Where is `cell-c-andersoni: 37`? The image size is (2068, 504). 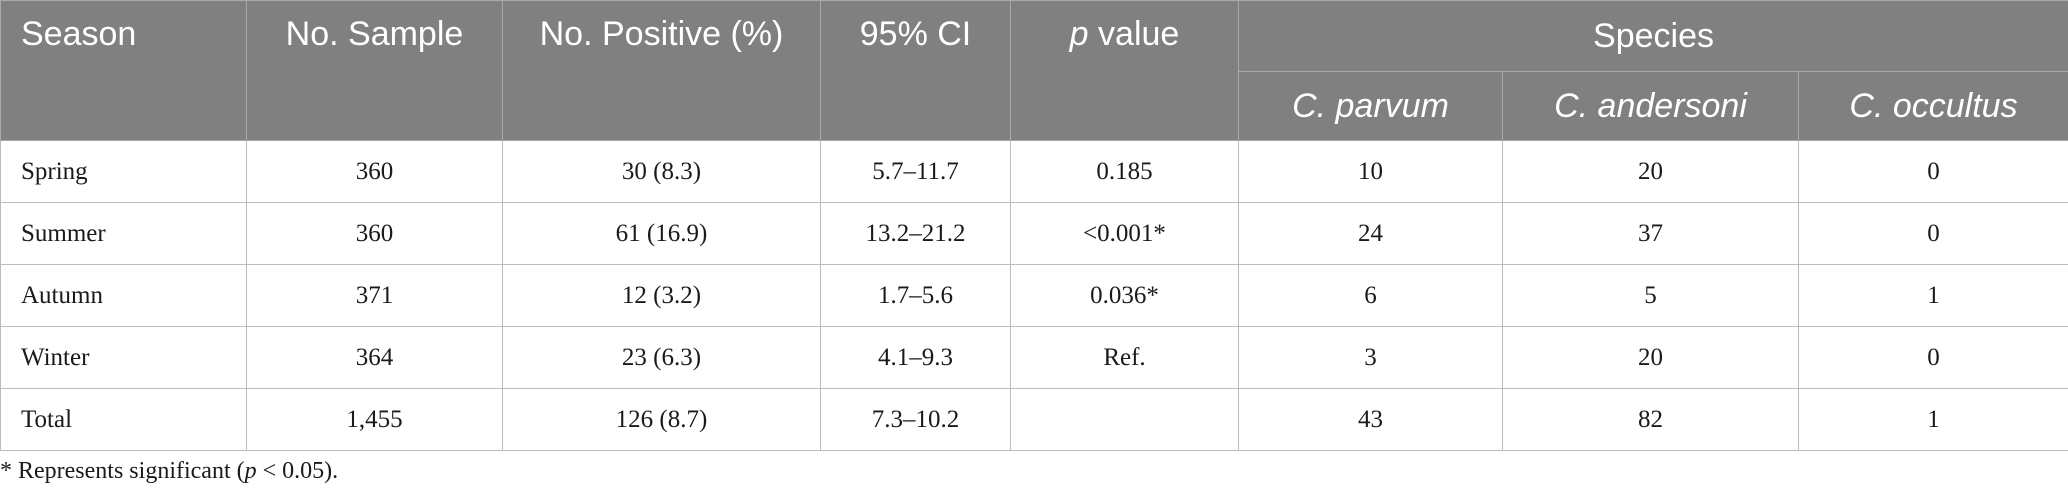
cell-c-andersoni: 37 is located at coordinates (1650, 233).